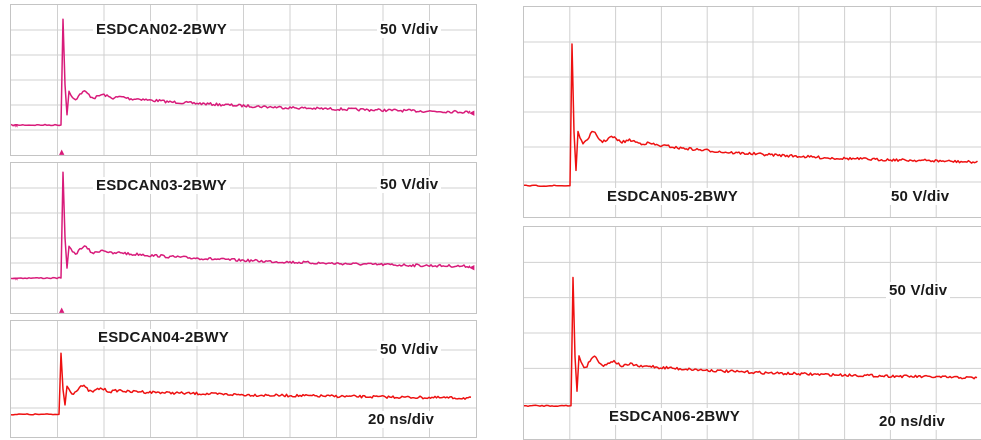 The height and width of the screenshot is (440, 981). Describe the element at coordinates (161, 185) in the screenshot. I see `device-label: ESDCAN03-2BWY` at that location.